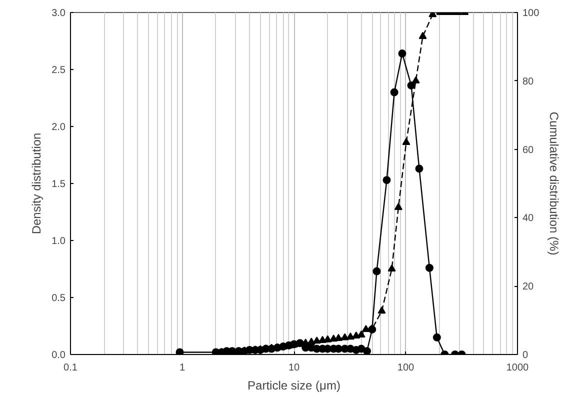  What do you see at coordinates (59, 241) in the screenshot?
I see `y-tick-label: 1.0` at bounding box center [59, 241].